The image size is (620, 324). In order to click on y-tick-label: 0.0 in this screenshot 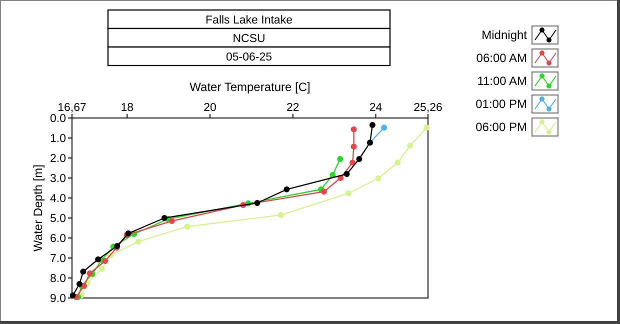, I will do `click(58, 119)`.